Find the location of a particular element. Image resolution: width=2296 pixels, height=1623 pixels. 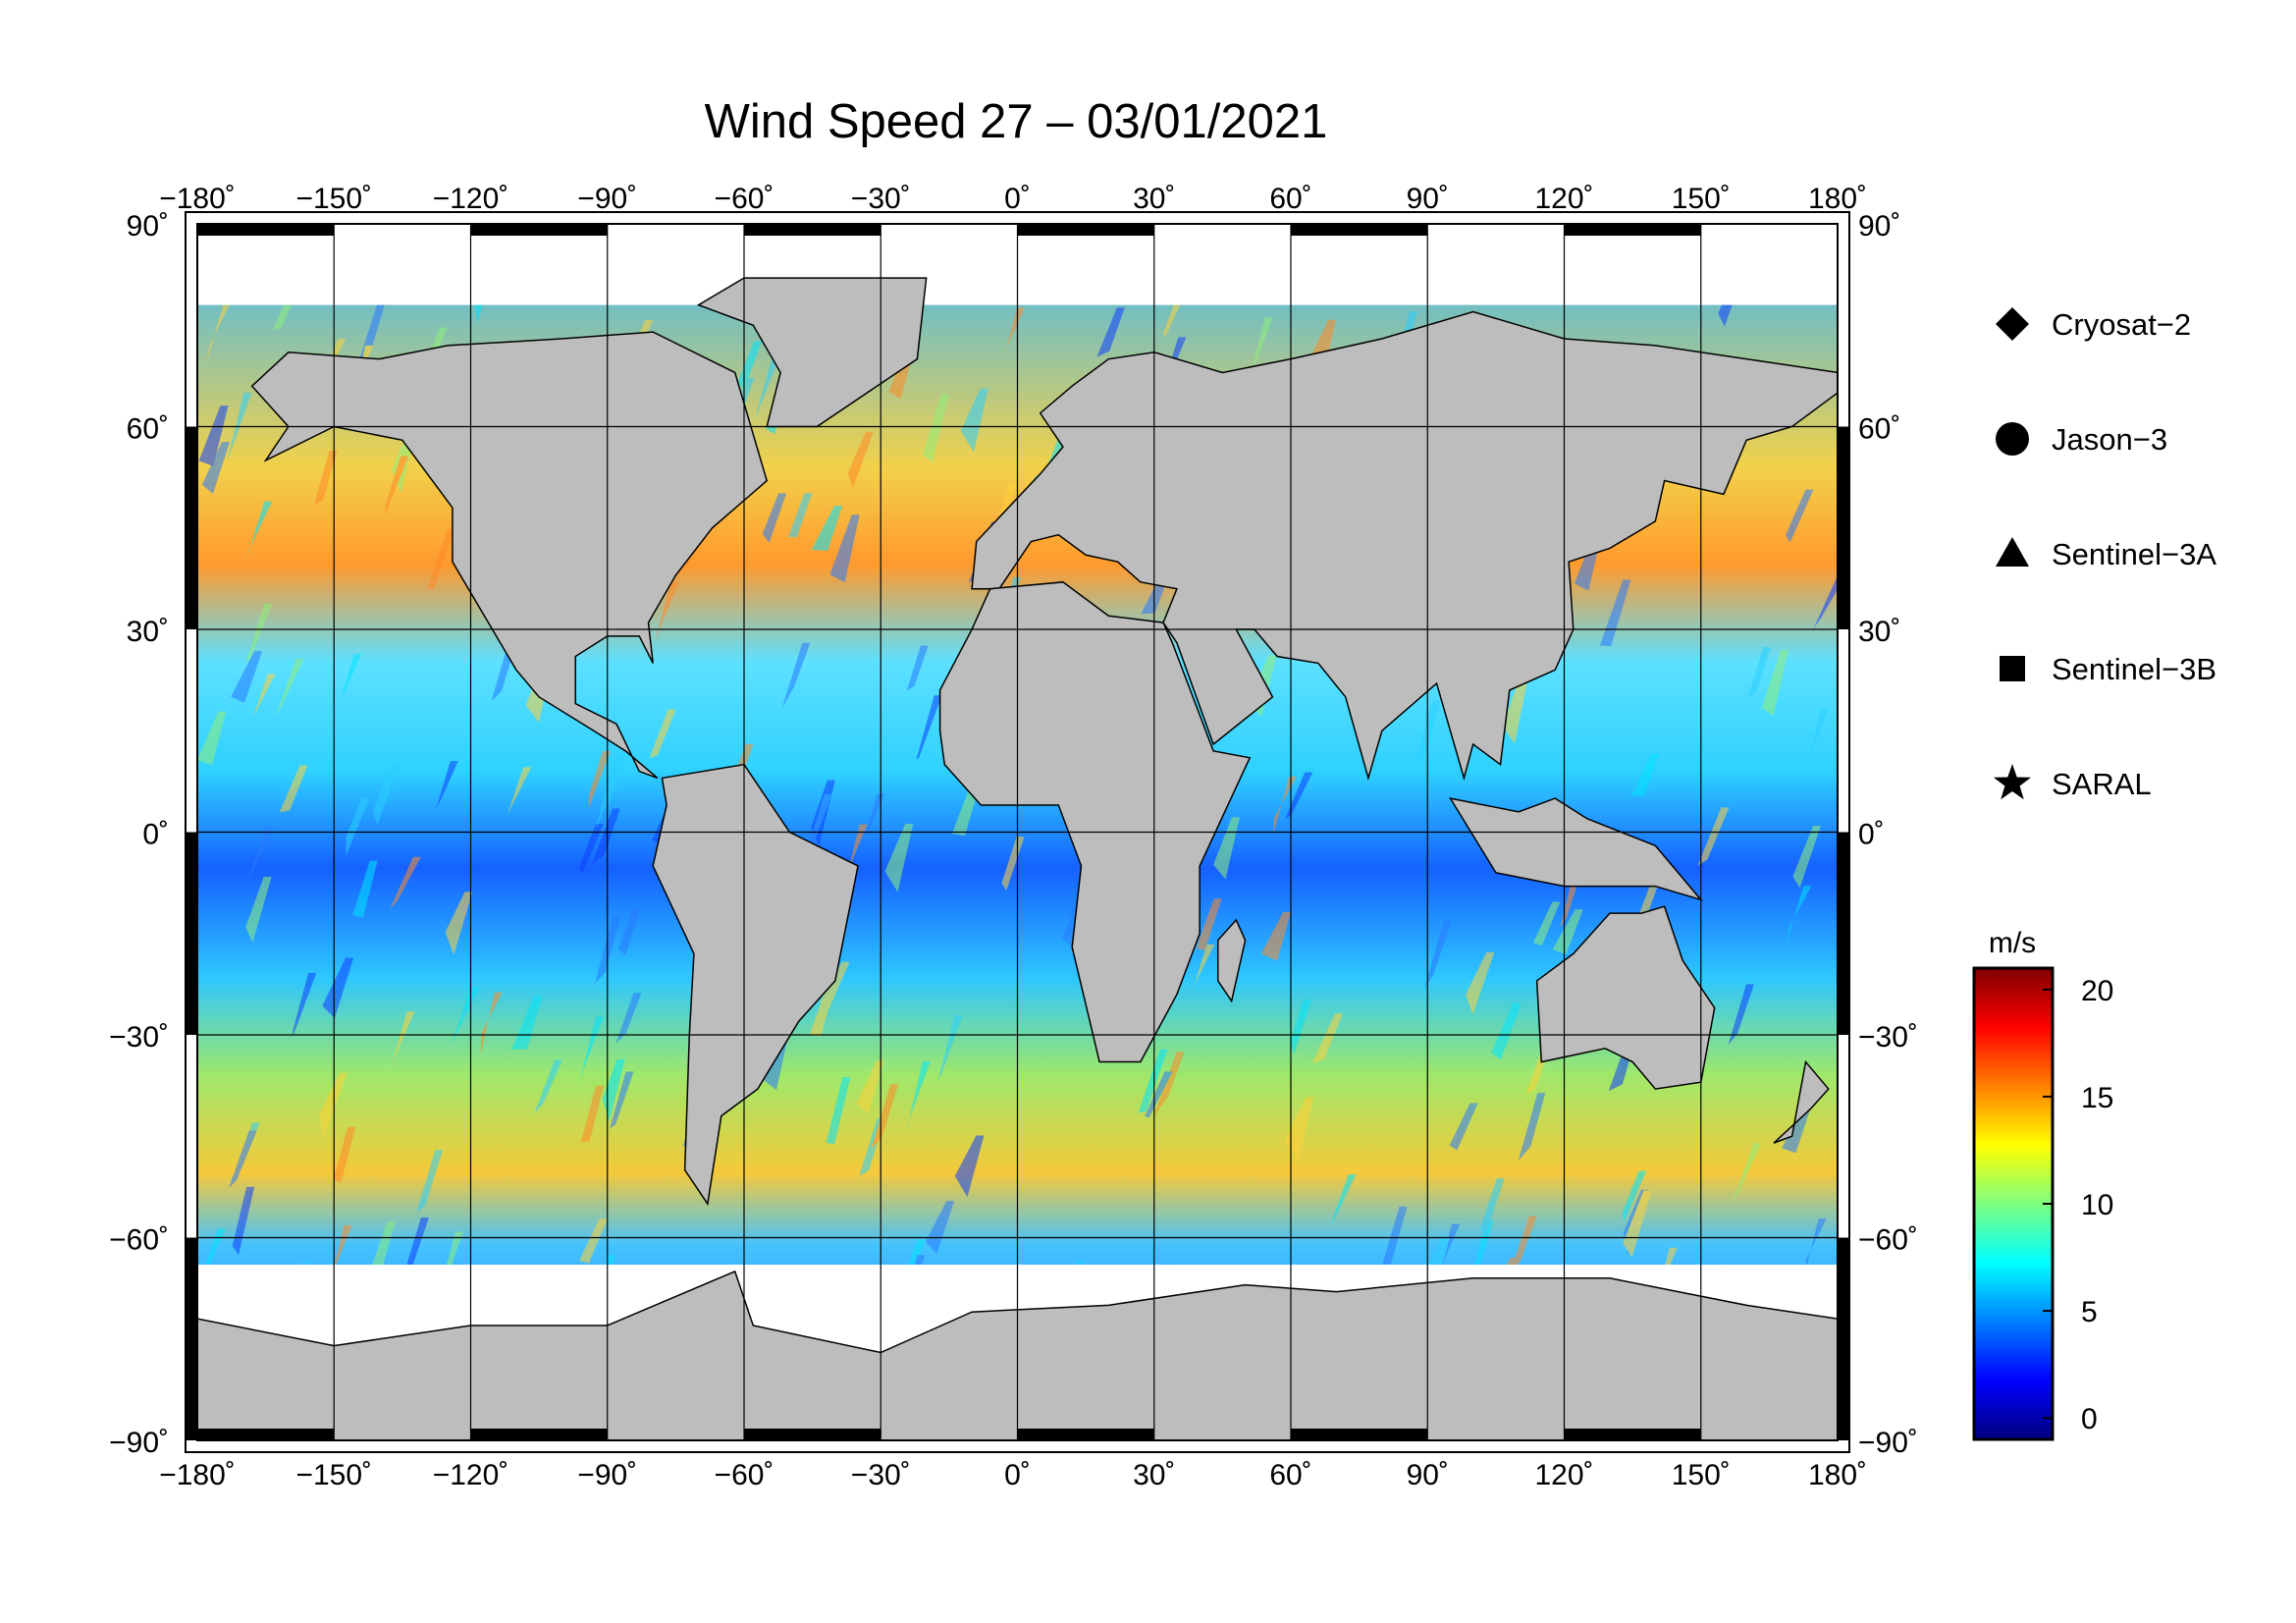

lat-tick-label-left: −30˚ is located at coordinates (139, 1037).